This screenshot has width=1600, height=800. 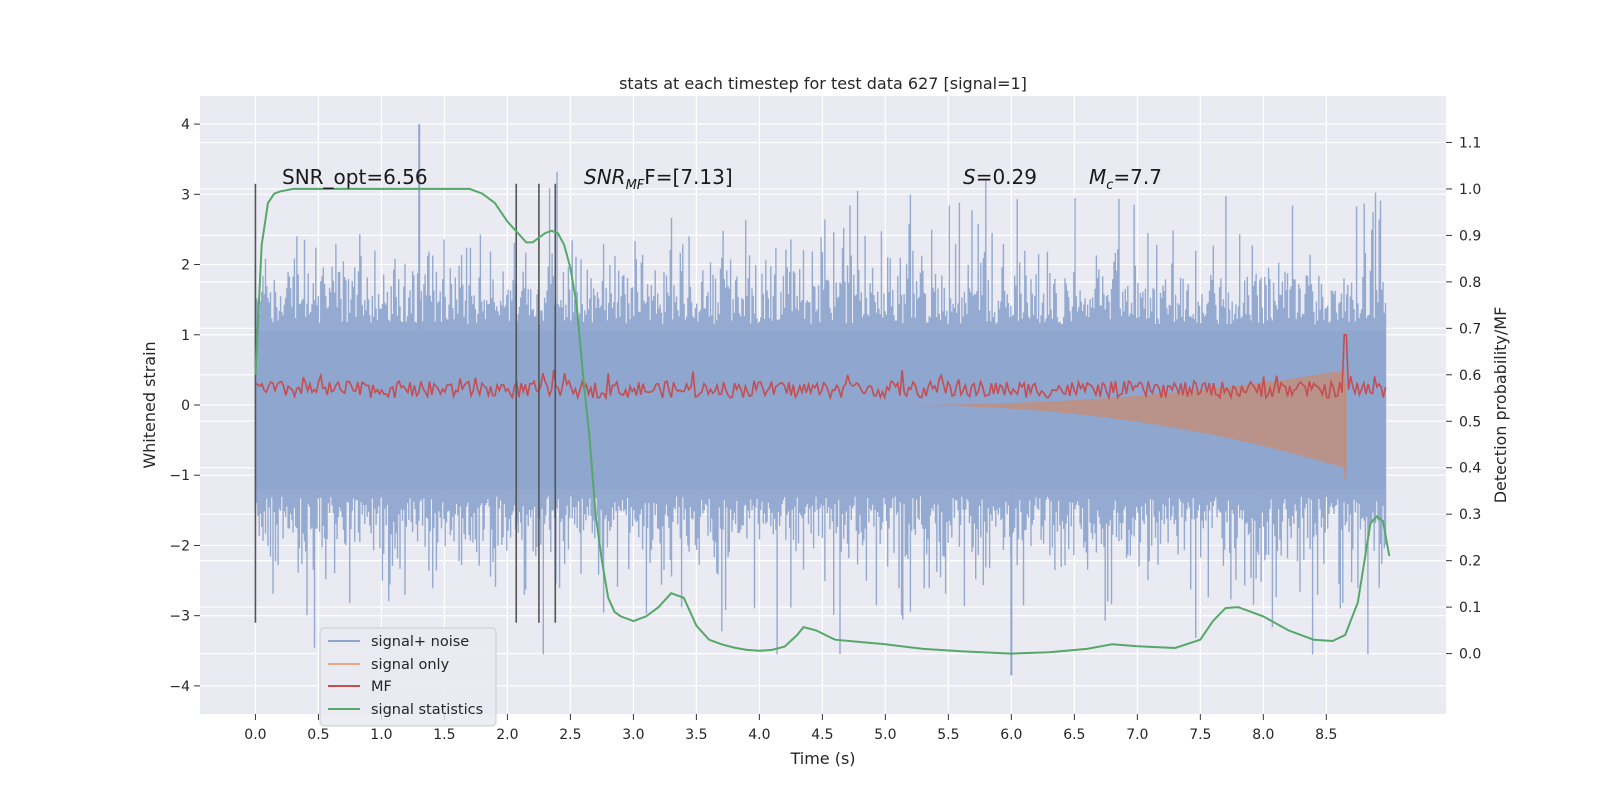 What do you see at coordinates (381, 687) in the screenshot?
I see `legend-label-mf: MF` at bounding box center [381, 687].